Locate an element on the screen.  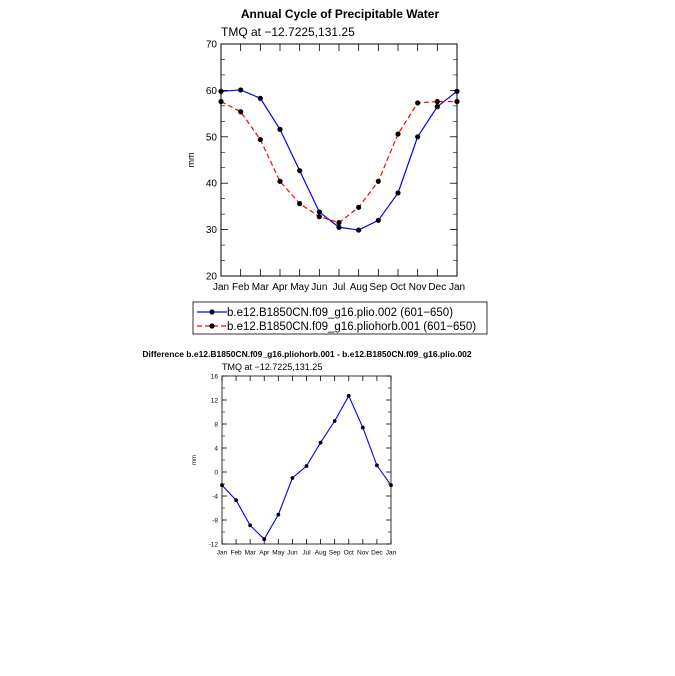
chart1-xtick-label-12: Jan is located at coordinates (457, 287).